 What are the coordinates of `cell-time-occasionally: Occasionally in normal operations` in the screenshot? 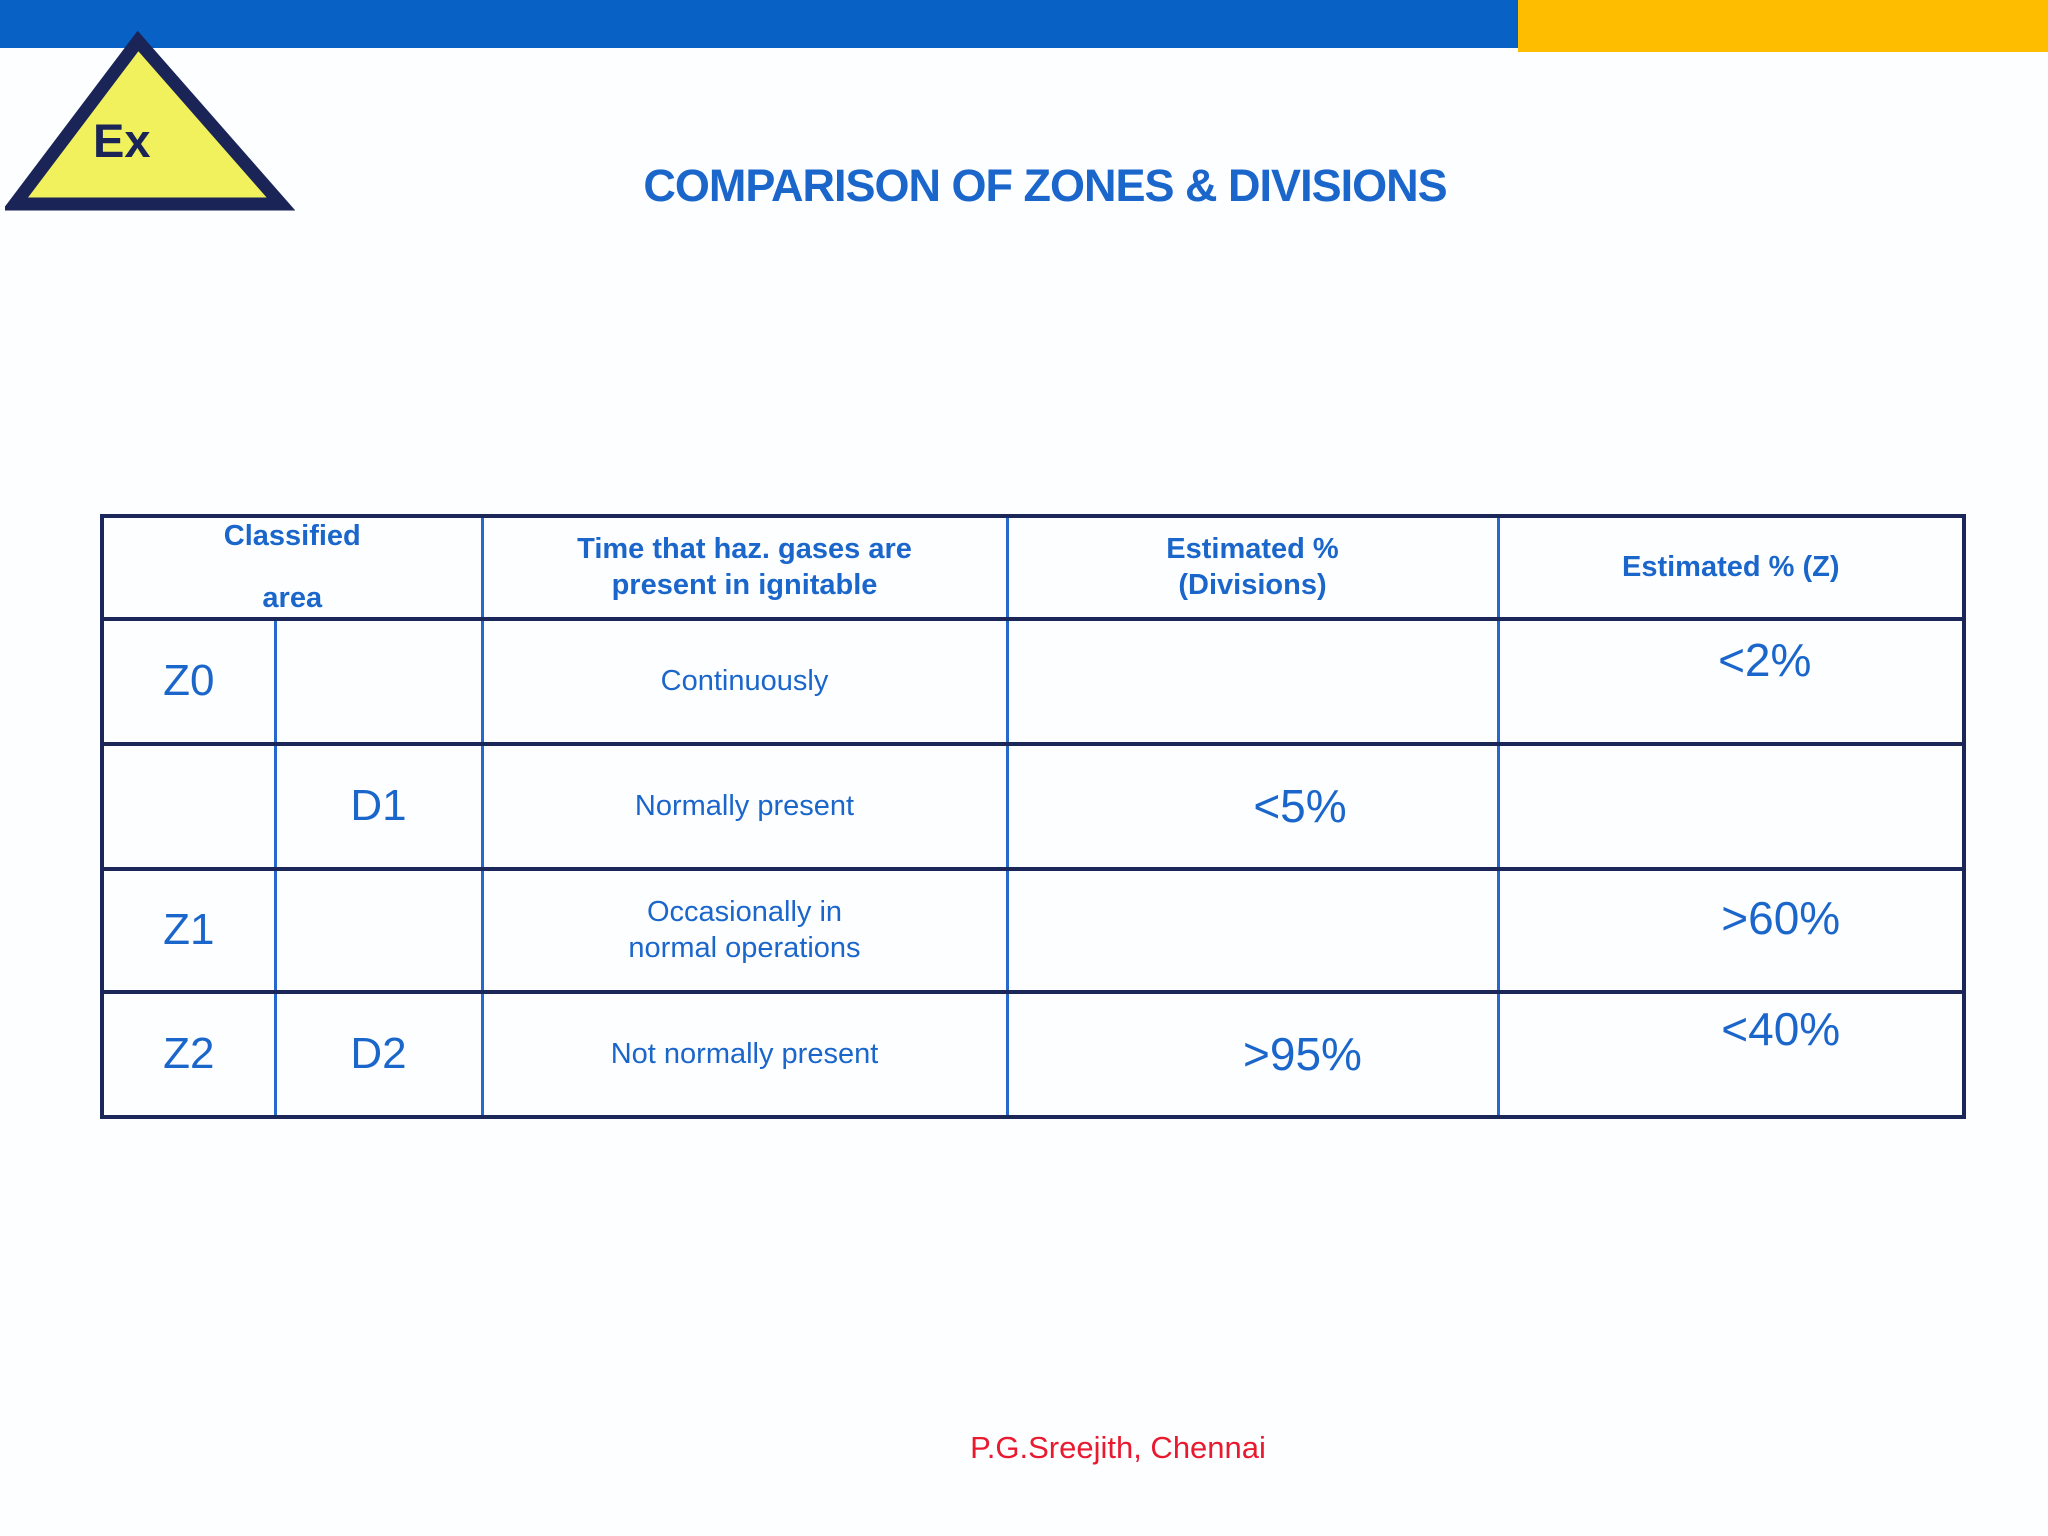 It's located at (744, 930).